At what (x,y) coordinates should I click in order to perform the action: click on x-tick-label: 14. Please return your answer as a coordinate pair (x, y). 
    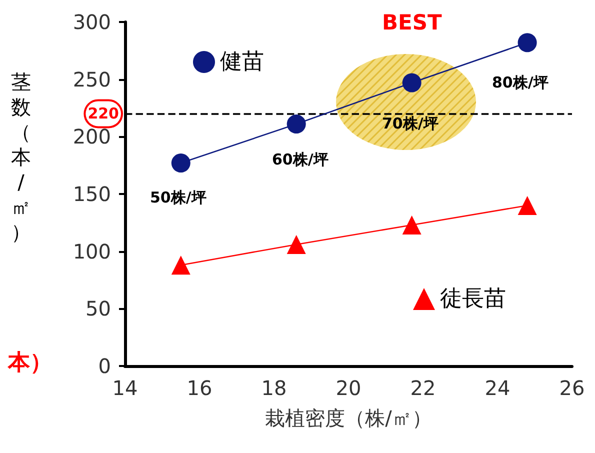
    Looking at the image, I should click on (125, 388).